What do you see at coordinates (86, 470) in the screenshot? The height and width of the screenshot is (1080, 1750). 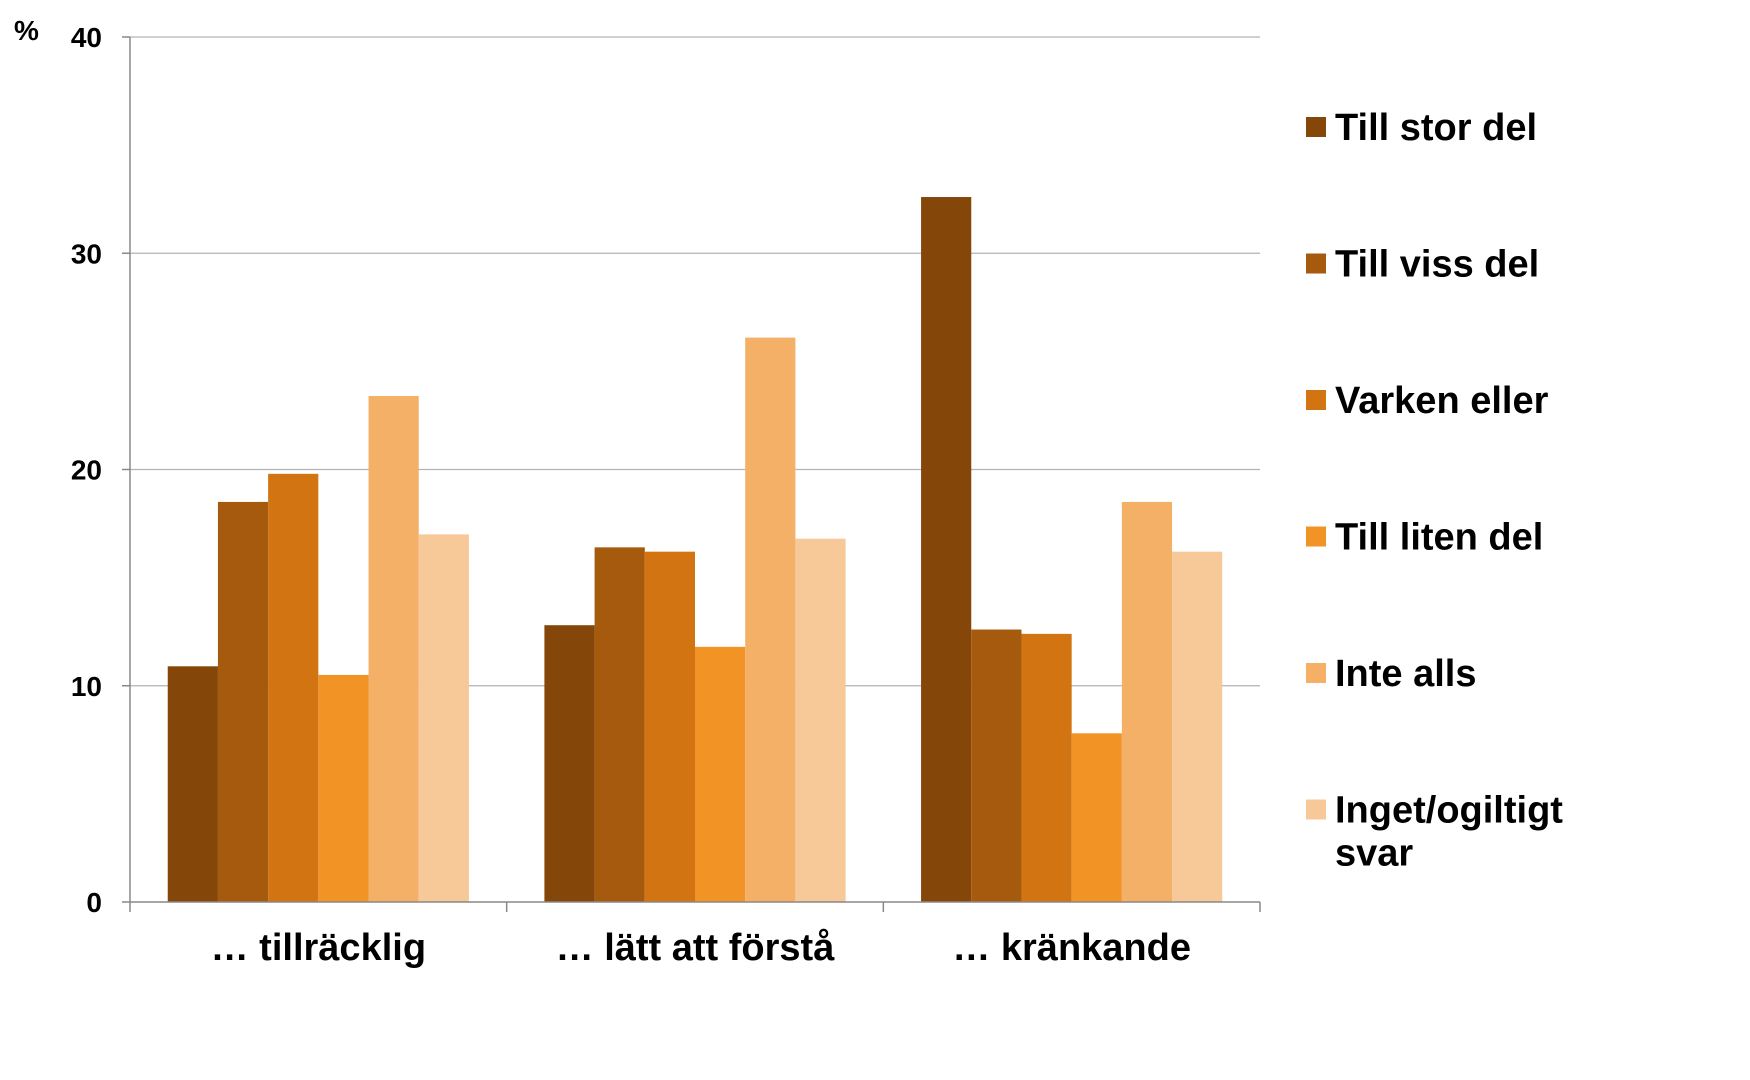 I see `y-tick-label: 20` at bounding box center [86, 470].